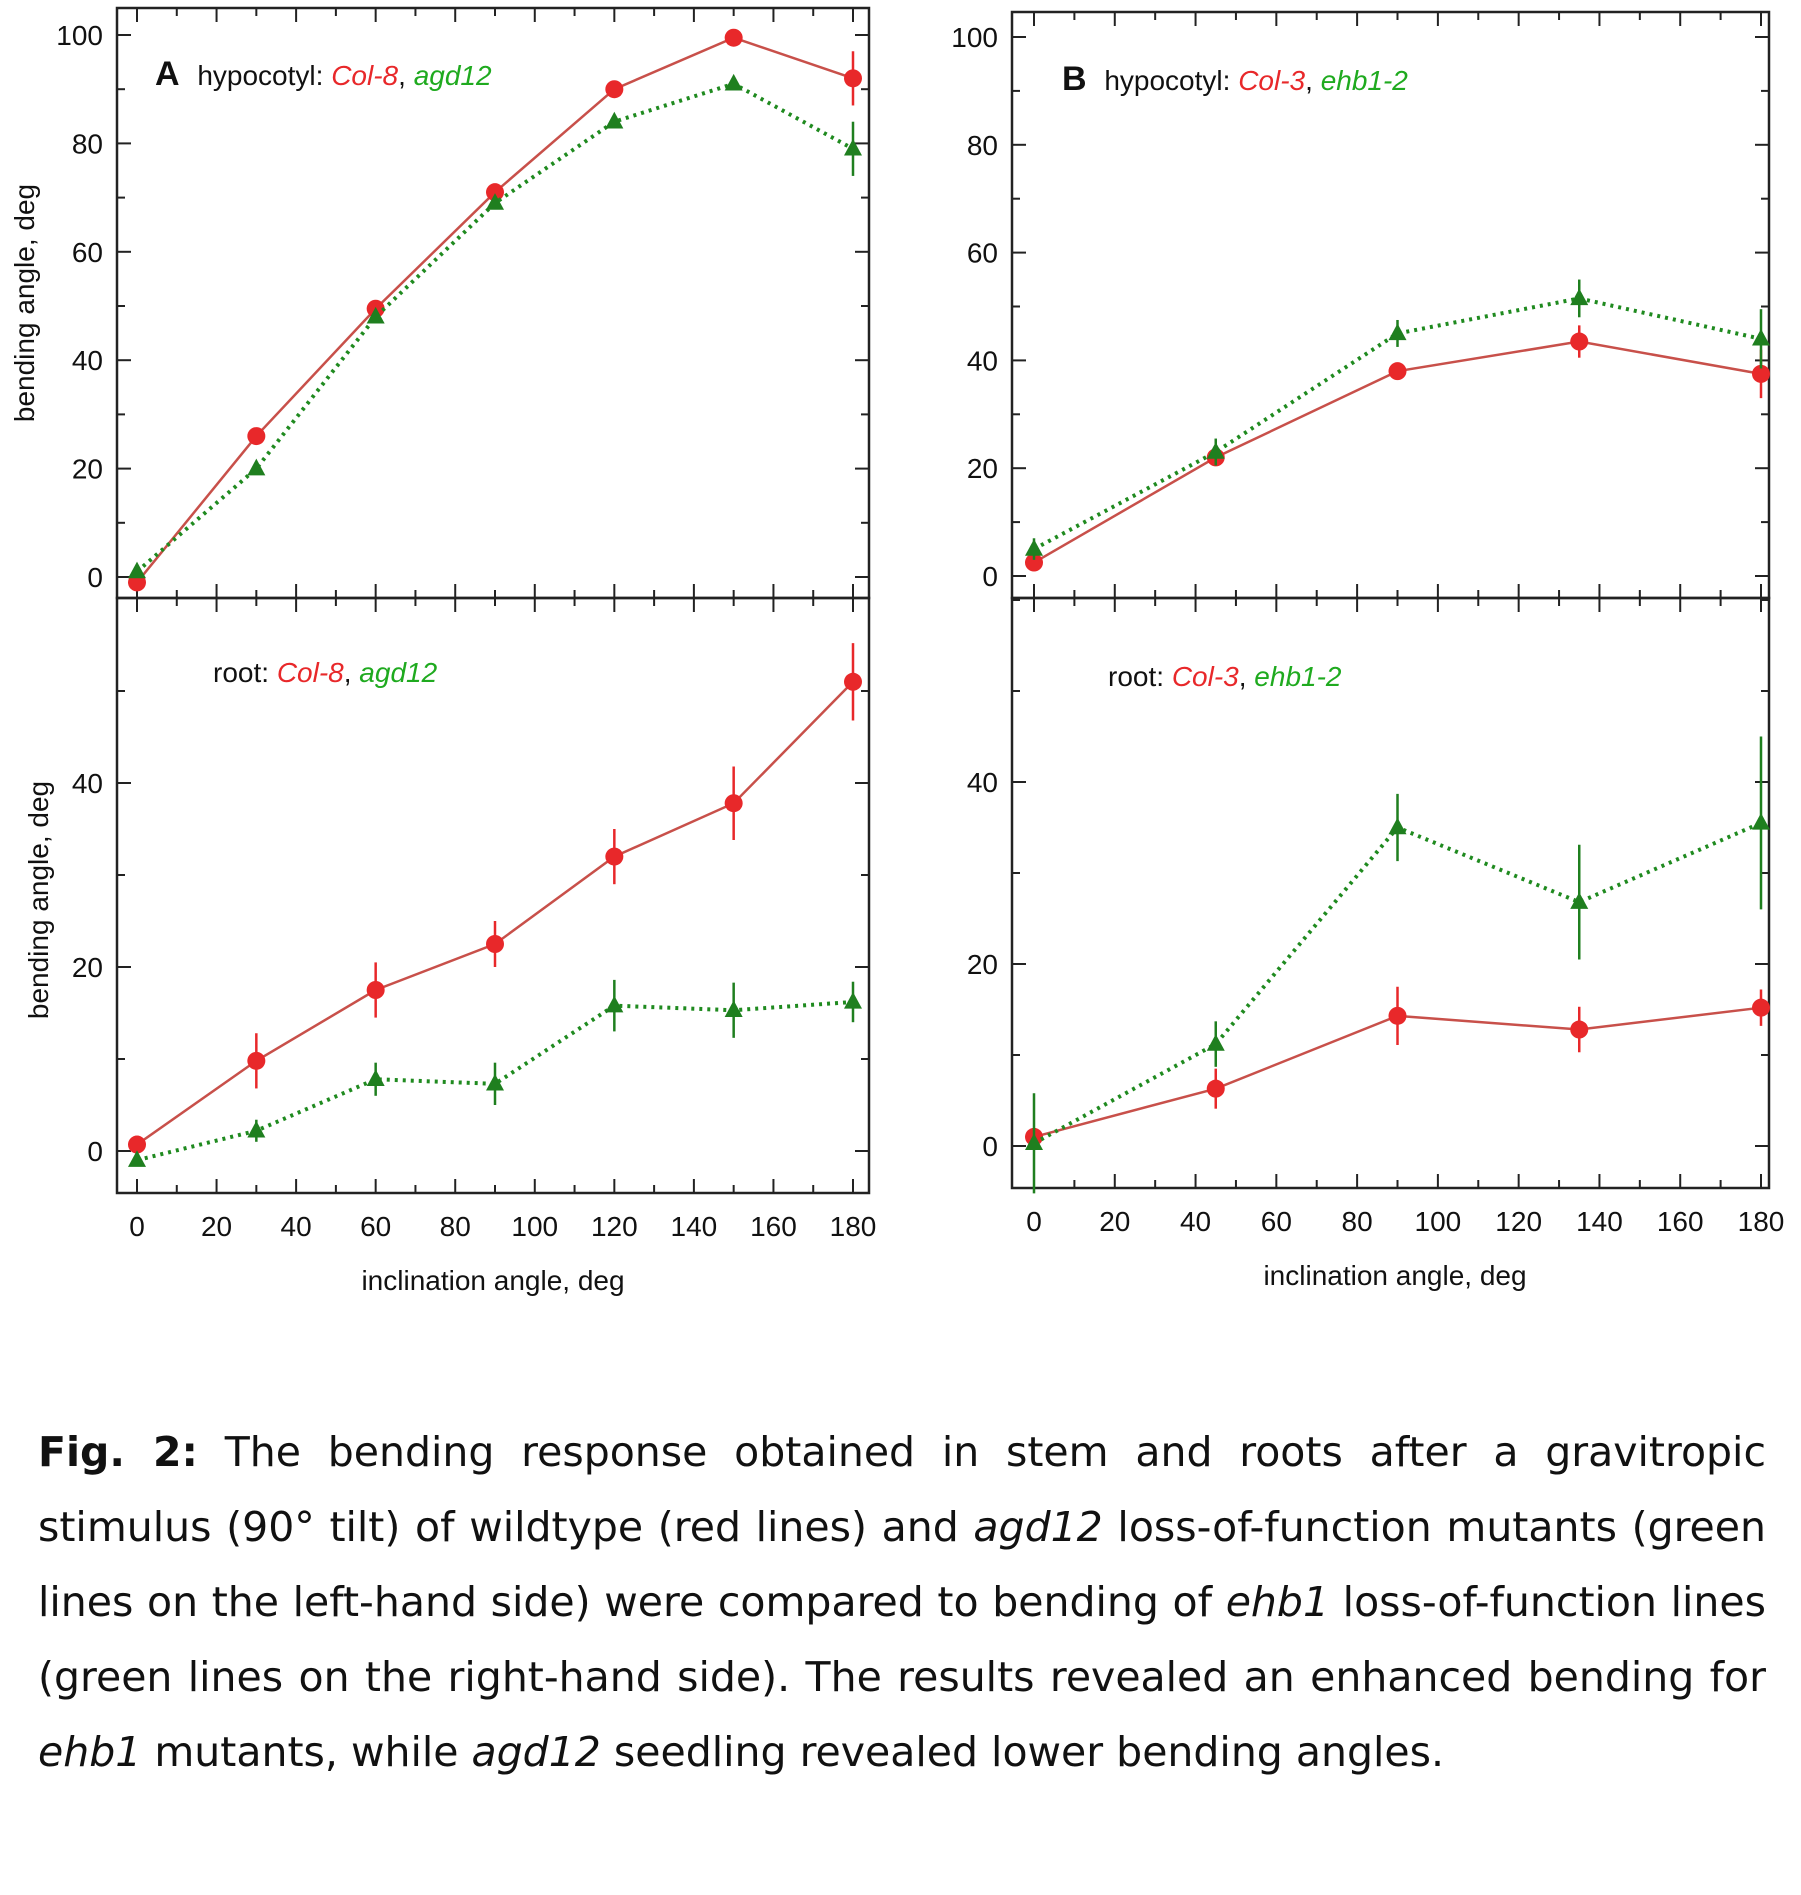 This screenshot has height=1895, width=1801. I want to click on caption-italic-1: agd12, so click(1038, 1527).